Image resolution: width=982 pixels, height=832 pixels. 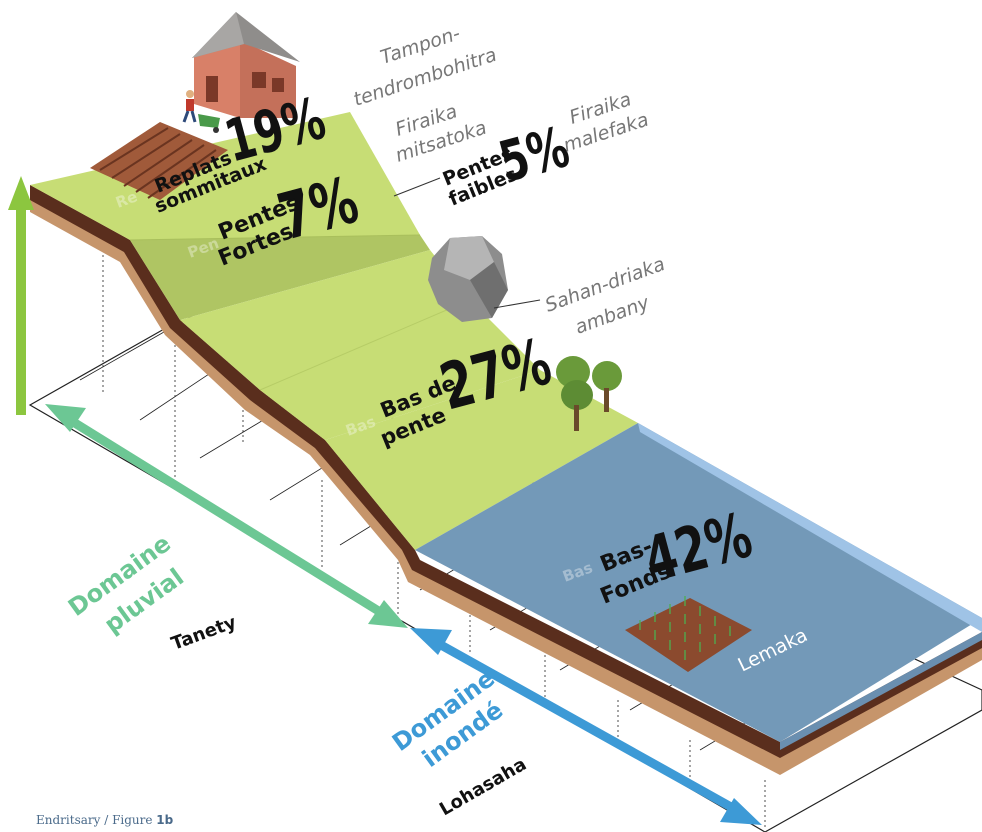 I want to click on leader-lines, so click(x=467, y=243).